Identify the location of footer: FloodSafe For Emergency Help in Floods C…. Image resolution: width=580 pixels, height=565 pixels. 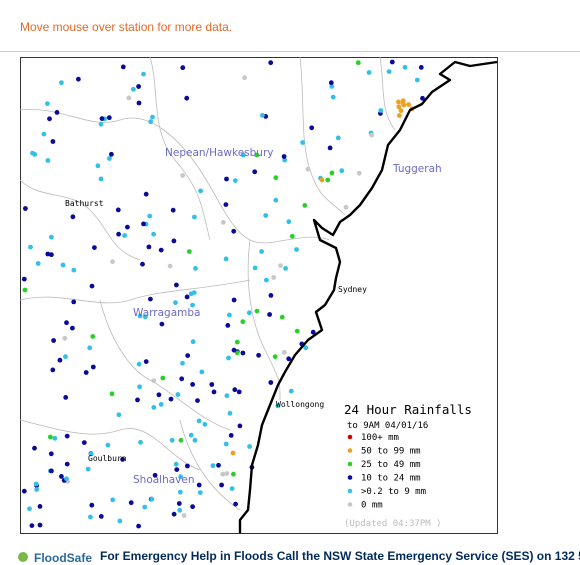
(290, 555).